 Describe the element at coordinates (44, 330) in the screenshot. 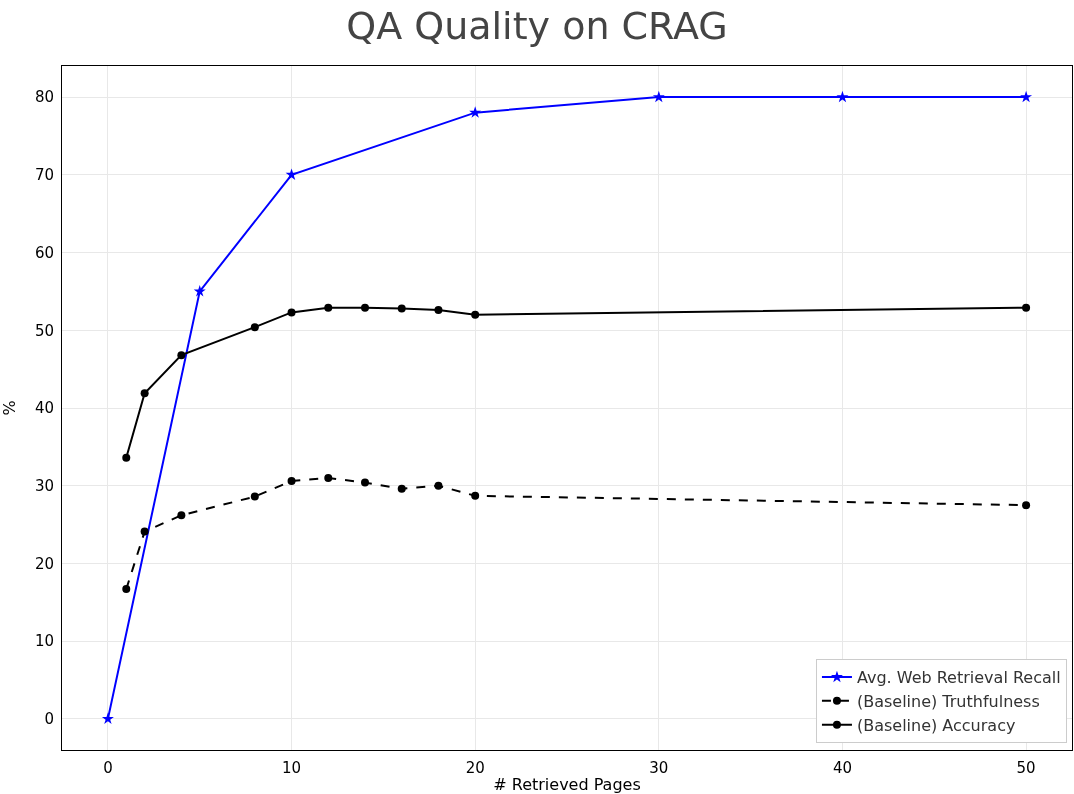

I see `y-tick-label: 50` at that location.